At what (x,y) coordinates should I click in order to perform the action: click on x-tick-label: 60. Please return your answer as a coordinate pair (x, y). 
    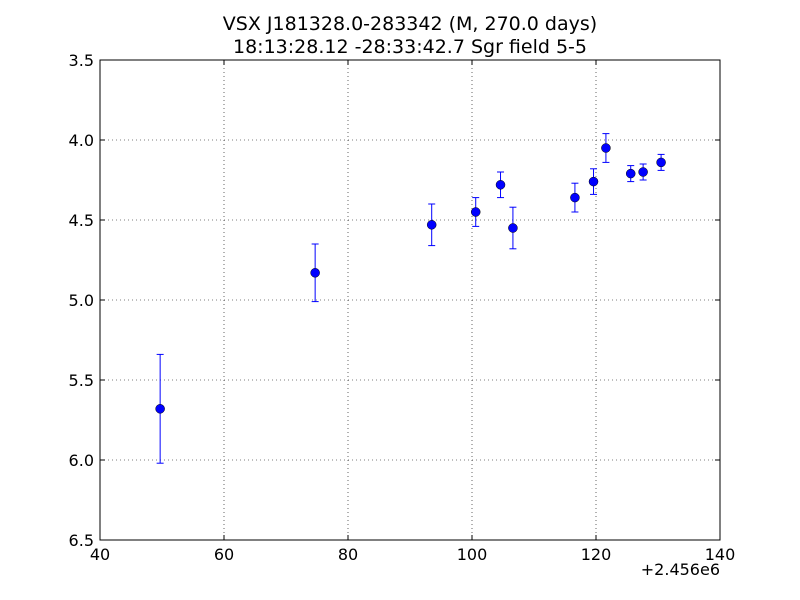
    Looking at the image, I should click on (224, 554).